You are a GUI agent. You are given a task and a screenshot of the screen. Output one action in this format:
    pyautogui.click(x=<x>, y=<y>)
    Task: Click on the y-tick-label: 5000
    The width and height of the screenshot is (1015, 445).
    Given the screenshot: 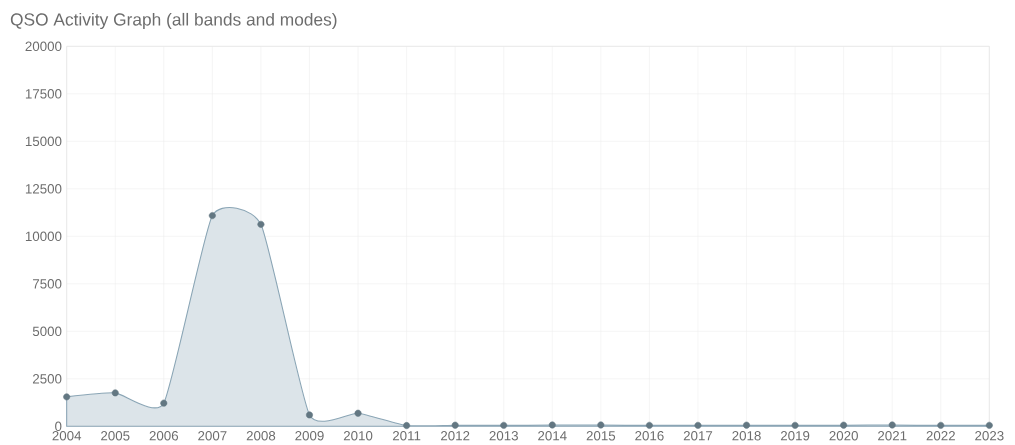 What is the action you would take?
    pyautogui.click(x=47, y=331)
    